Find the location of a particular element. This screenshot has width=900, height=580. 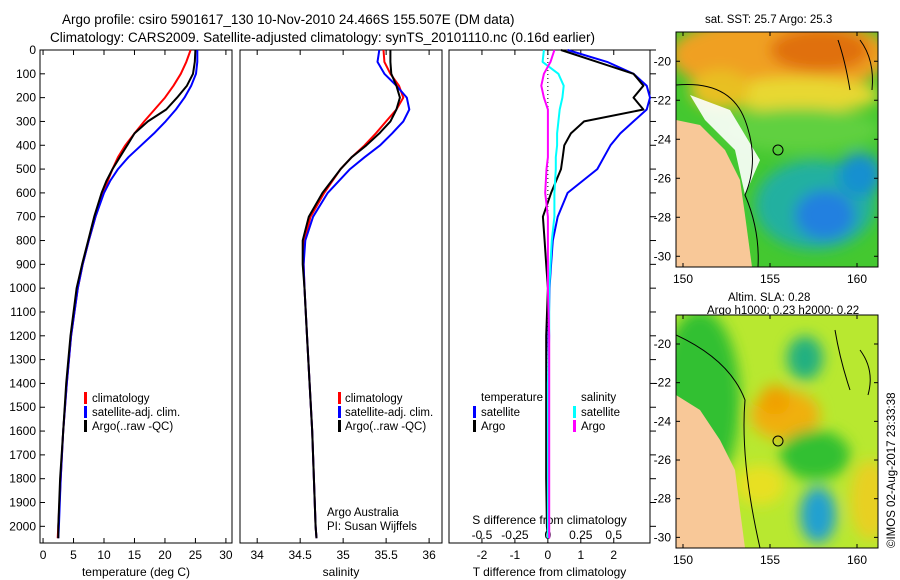

y-tick-label: 1200 is located at coordinates (22, 336).